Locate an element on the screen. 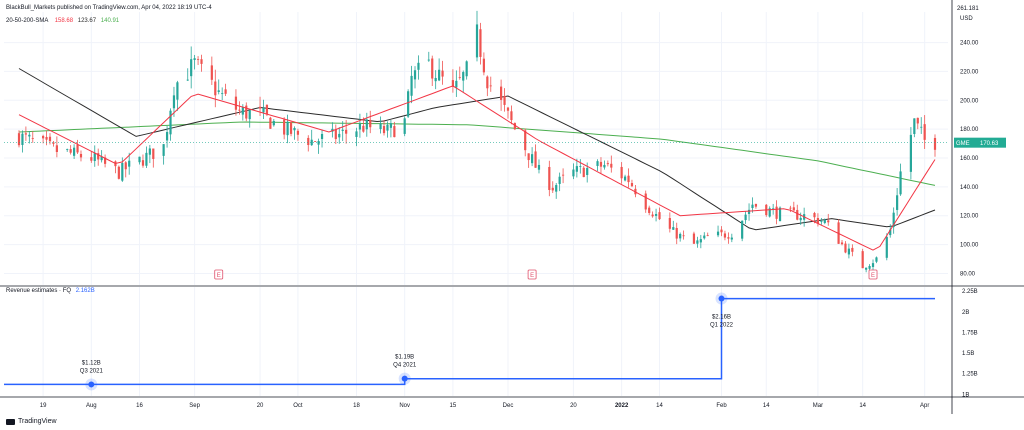 The height and width of the screenshot is (430, 1024). price-badge is located at coordinates (992, 142).